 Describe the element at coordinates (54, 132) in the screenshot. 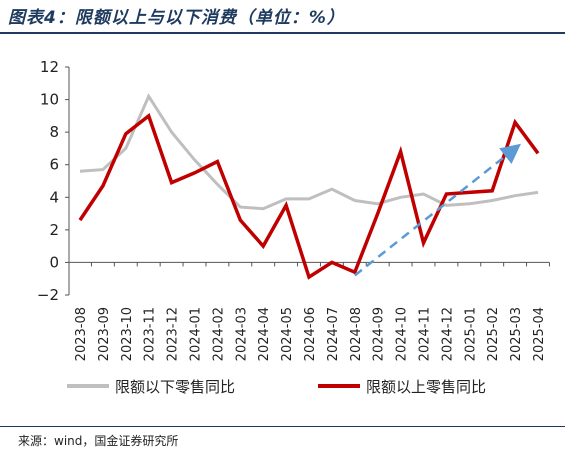

I see `y-tick-label: 8` at that location.